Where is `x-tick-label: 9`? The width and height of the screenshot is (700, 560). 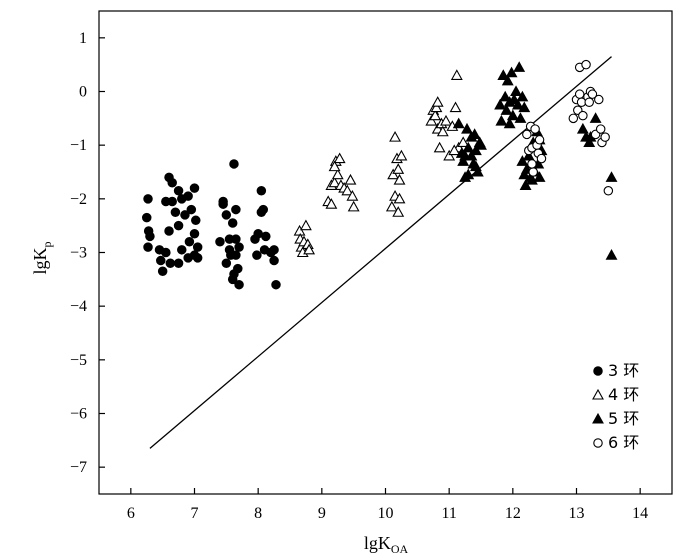
x-tick-label: 9 is located at coordinates (322, 513).